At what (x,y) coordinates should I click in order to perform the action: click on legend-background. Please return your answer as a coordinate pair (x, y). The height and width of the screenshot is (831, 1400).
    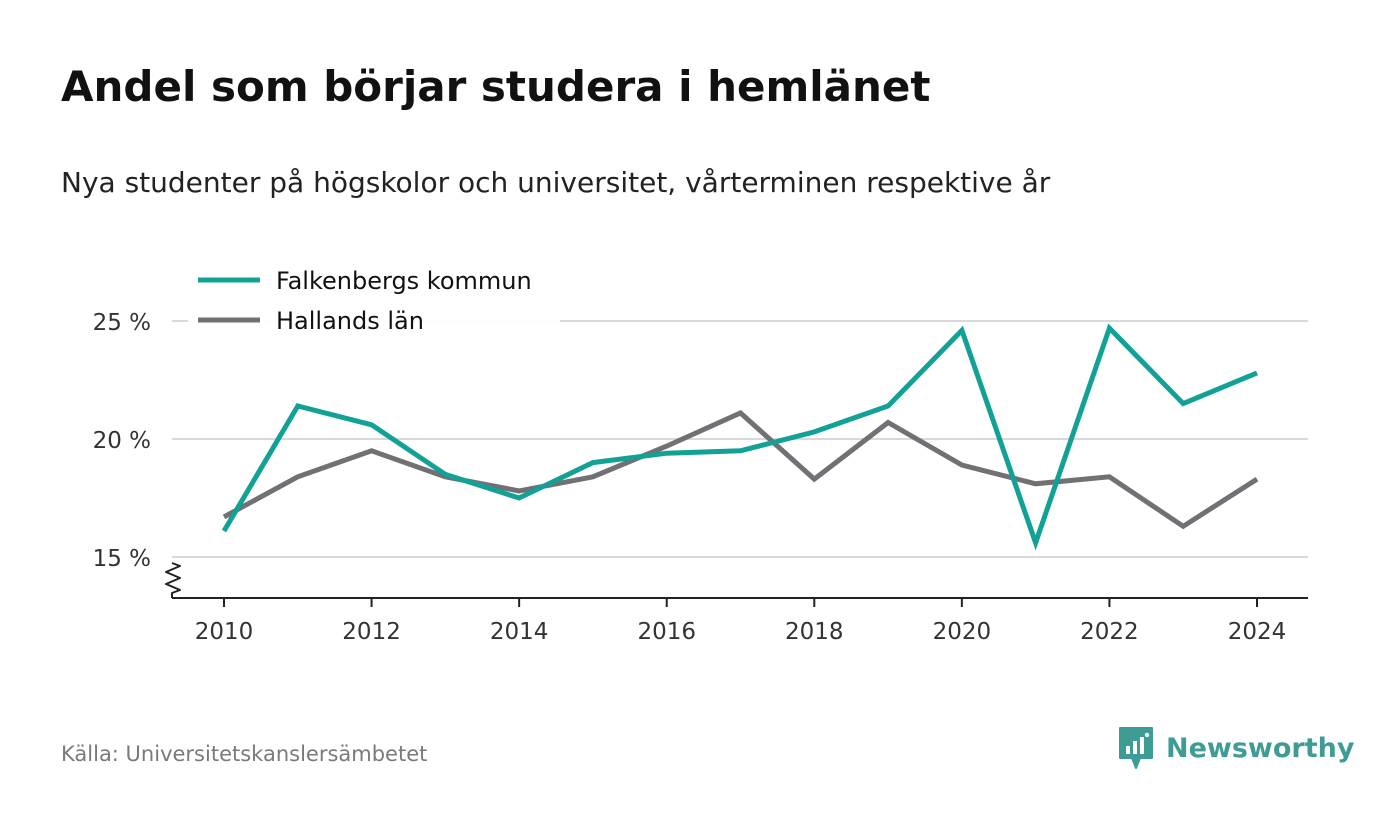
    Looking at the image, I should click on (374, 302).